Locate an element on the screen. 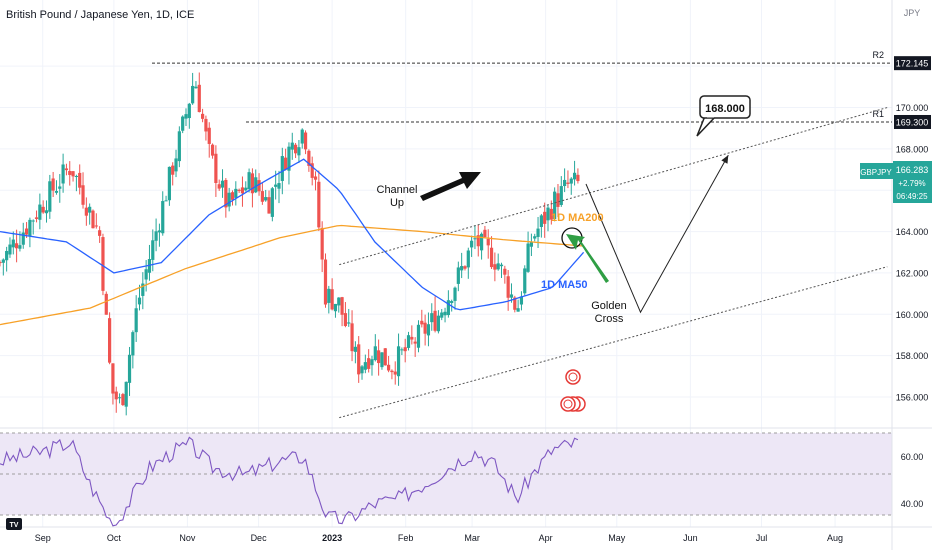 Image resolution: width=932 pixels, height=550 pixels. levels: R2 R1 is located at coordinates (522, 86).